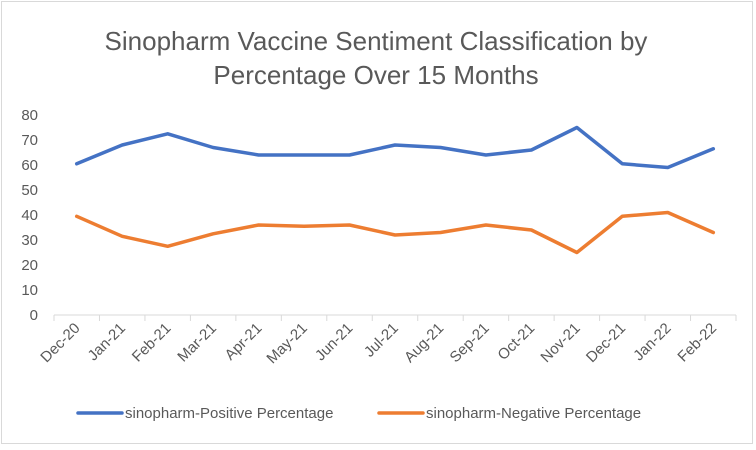 Image resolution: width=756 pixels, height=450 pixels. Describe the element at coordinates (29, 240) in the screenshot. I see `y-tick-label: 30` at that location.